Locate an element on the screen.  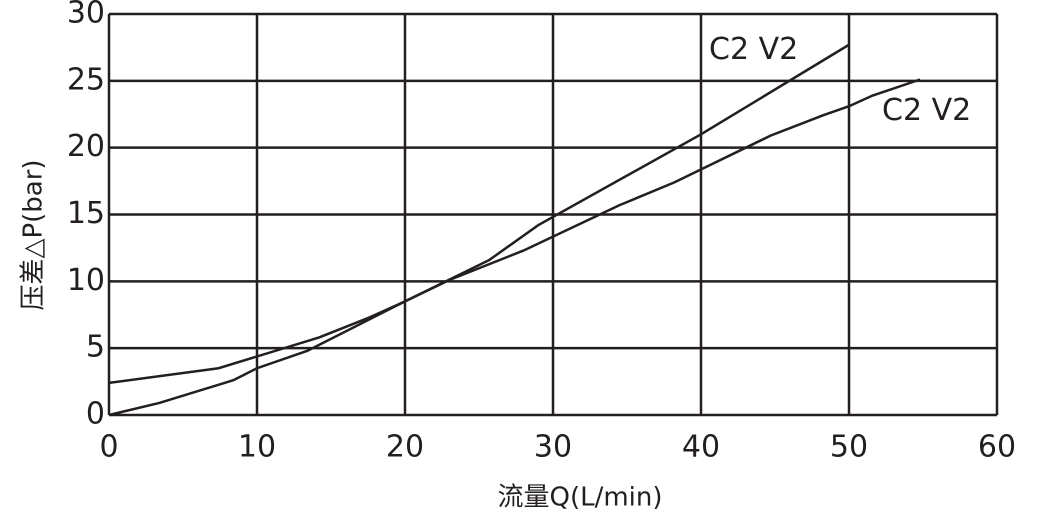
x-tick-label: 50 is located at coordinates (849, 447).